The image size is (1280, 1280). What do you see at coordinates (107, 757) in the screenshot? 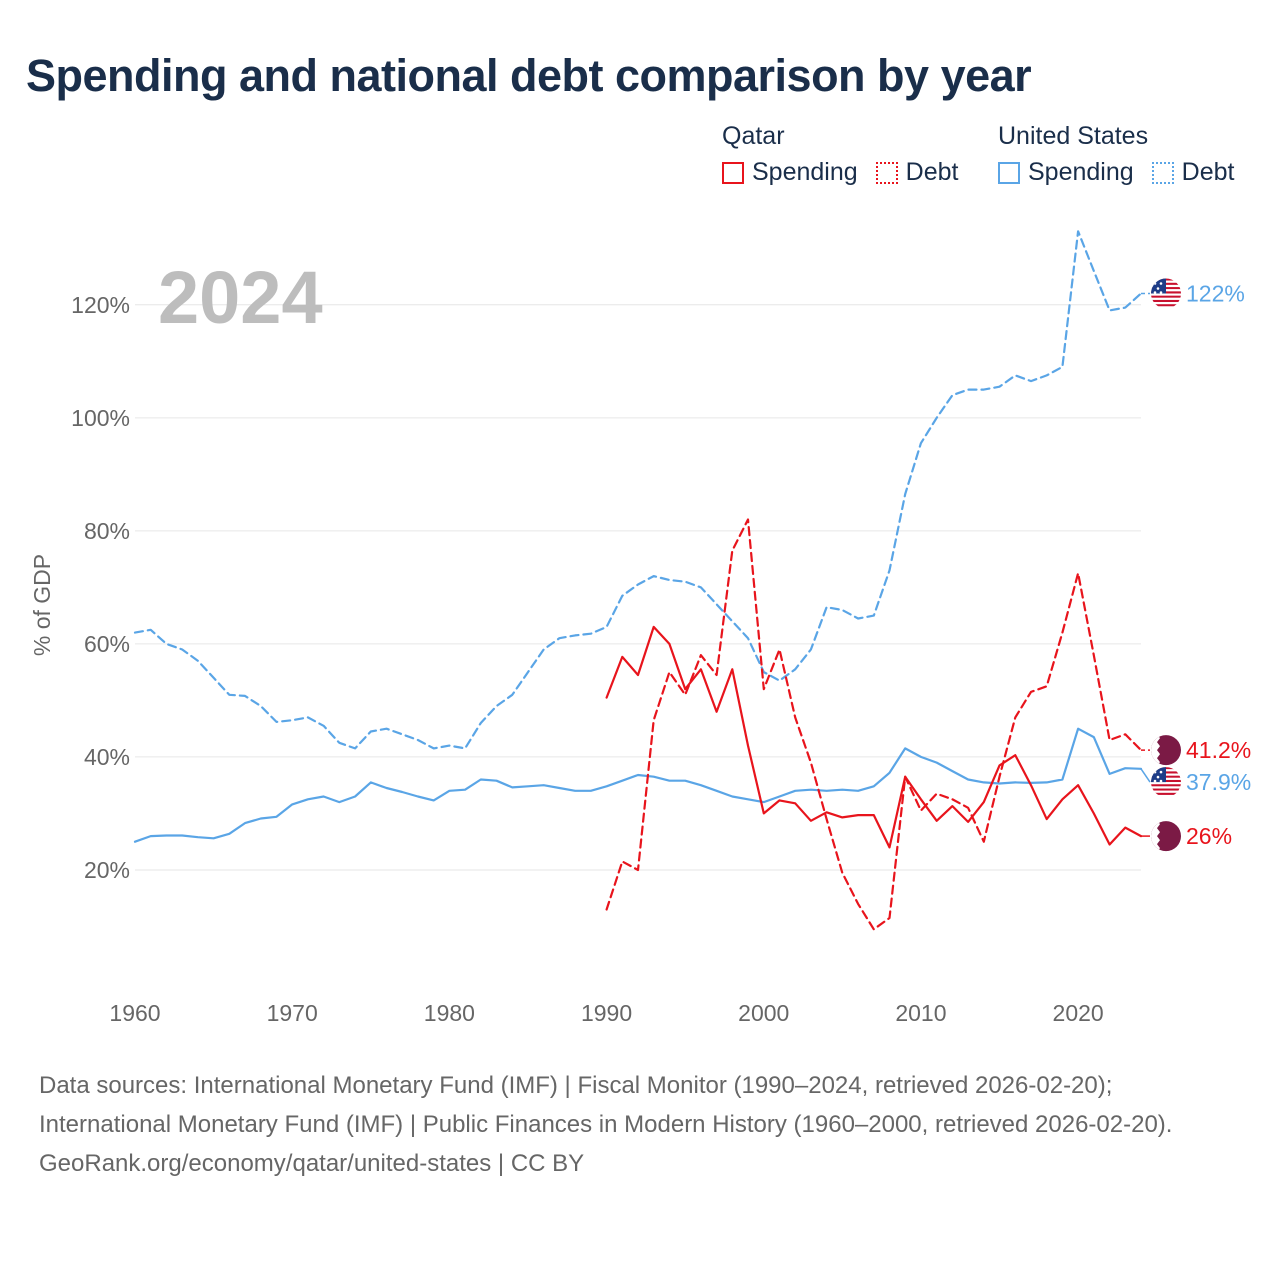
I see `y-tick-label: 40%` at bounding box center [107, 757].